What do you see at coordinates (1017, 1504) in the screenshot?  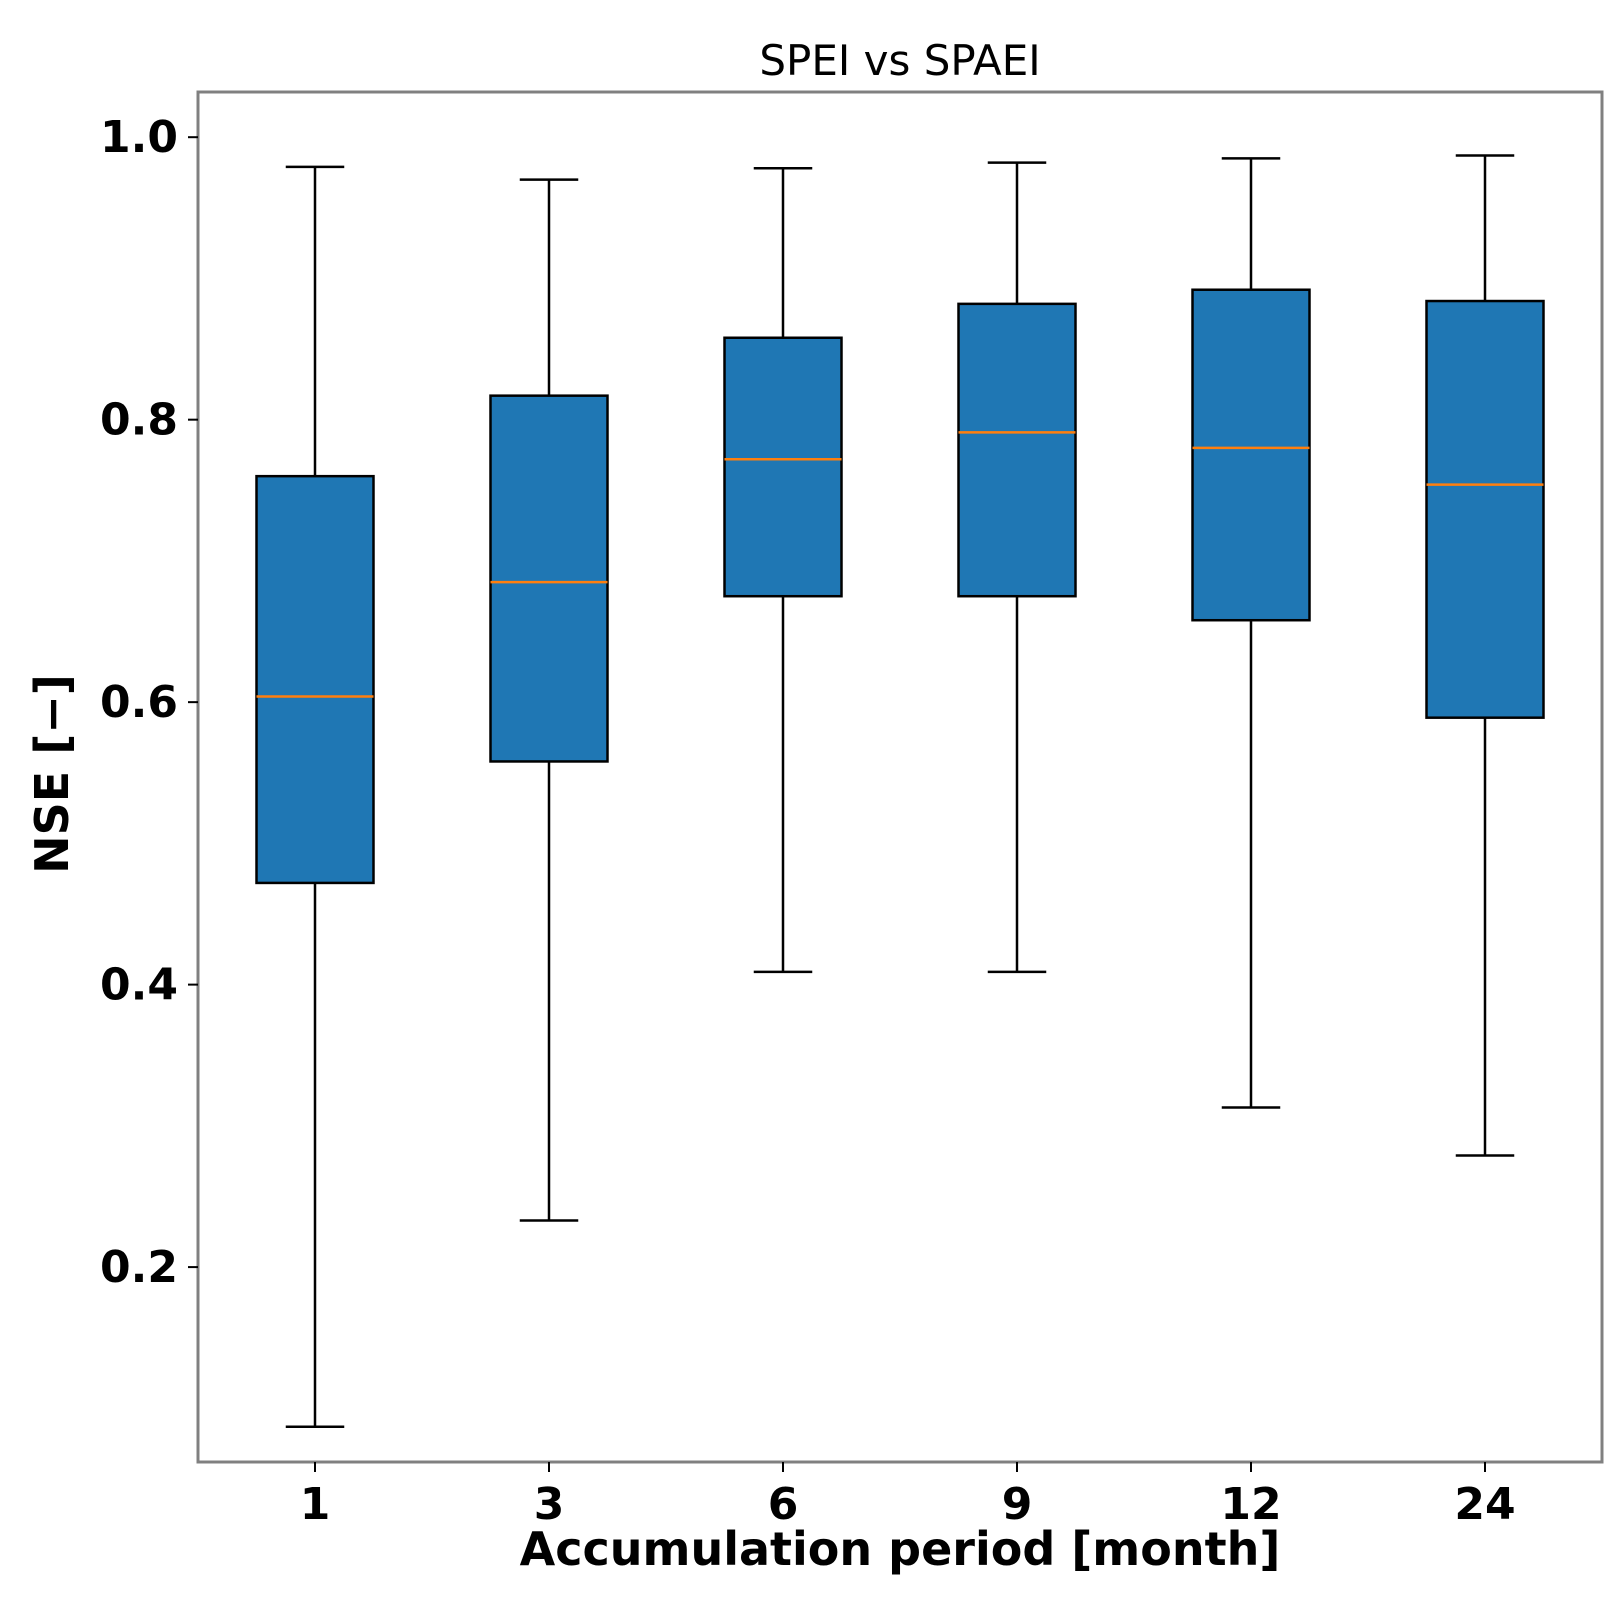 I see `x-tick-label: 9` at bounding box center [1017, 1504].